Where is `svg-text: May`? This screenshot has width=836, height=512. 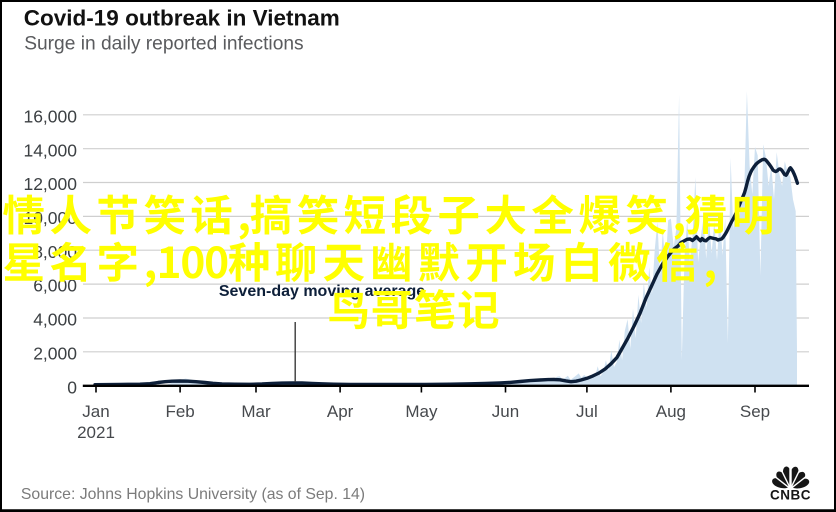 svg-text: May is located at coordinates (421, 411).